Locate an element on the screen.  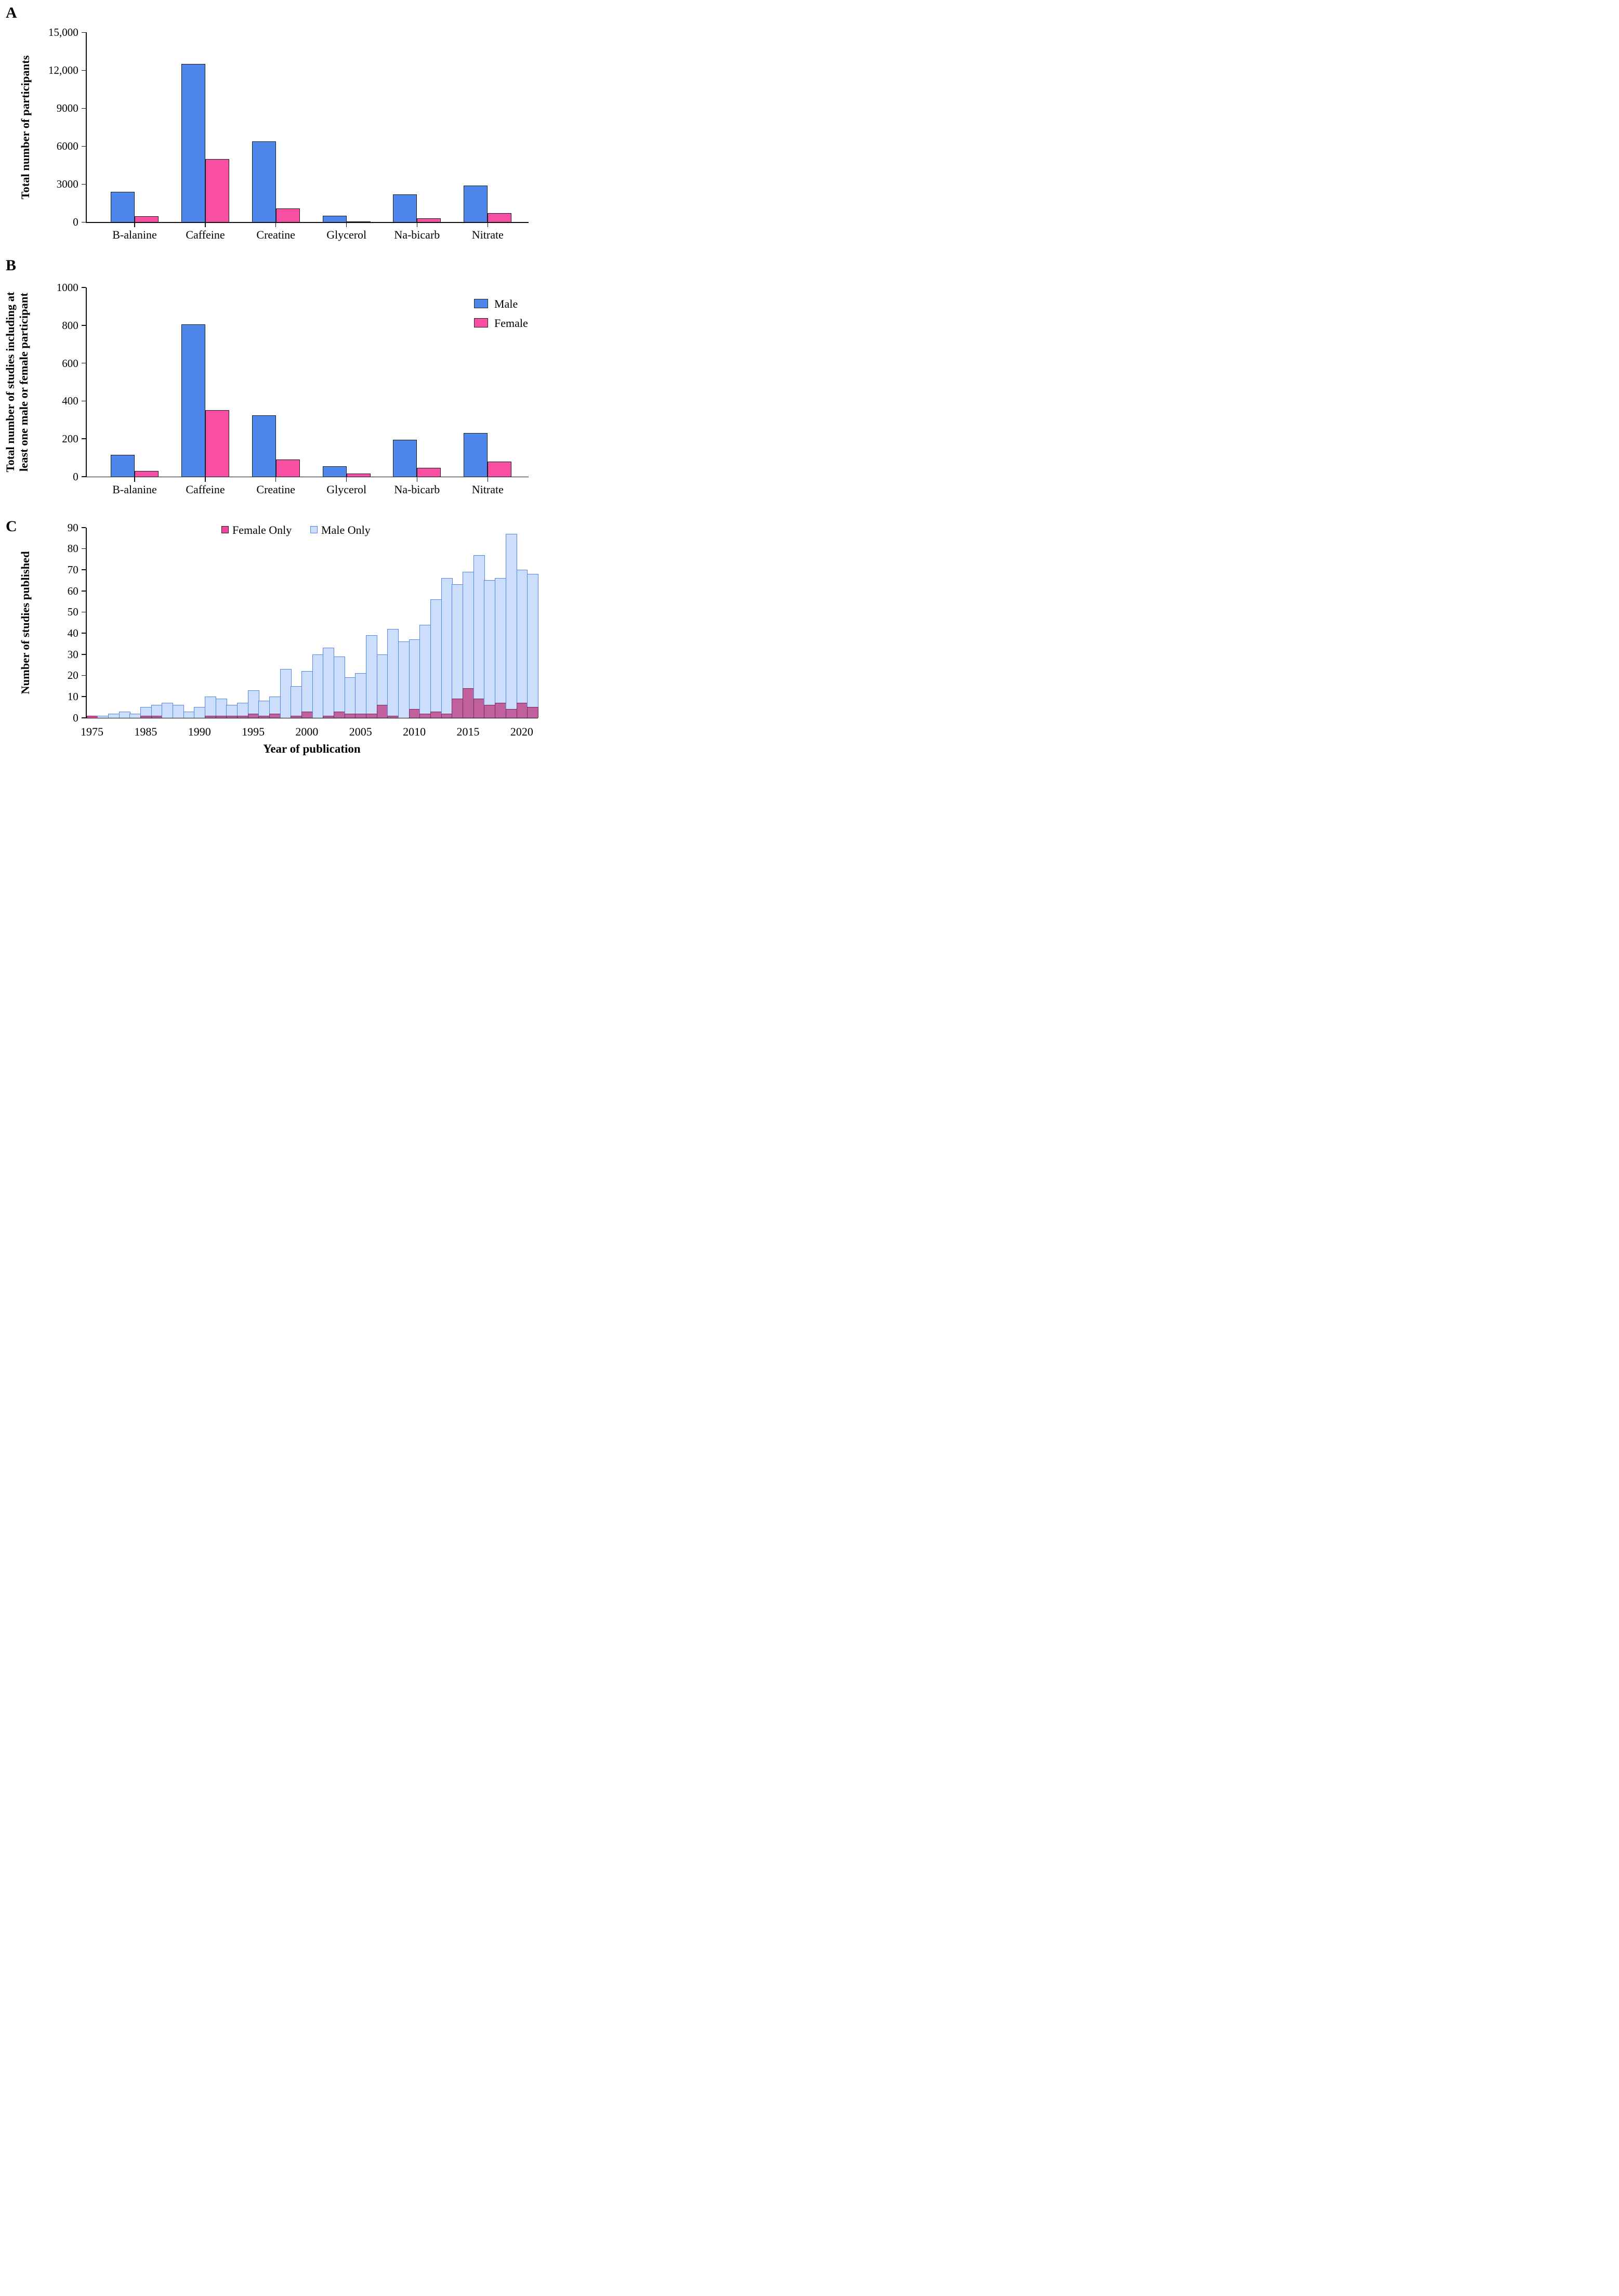
y-tick-label: 600 is located at coordinates (70, 363).